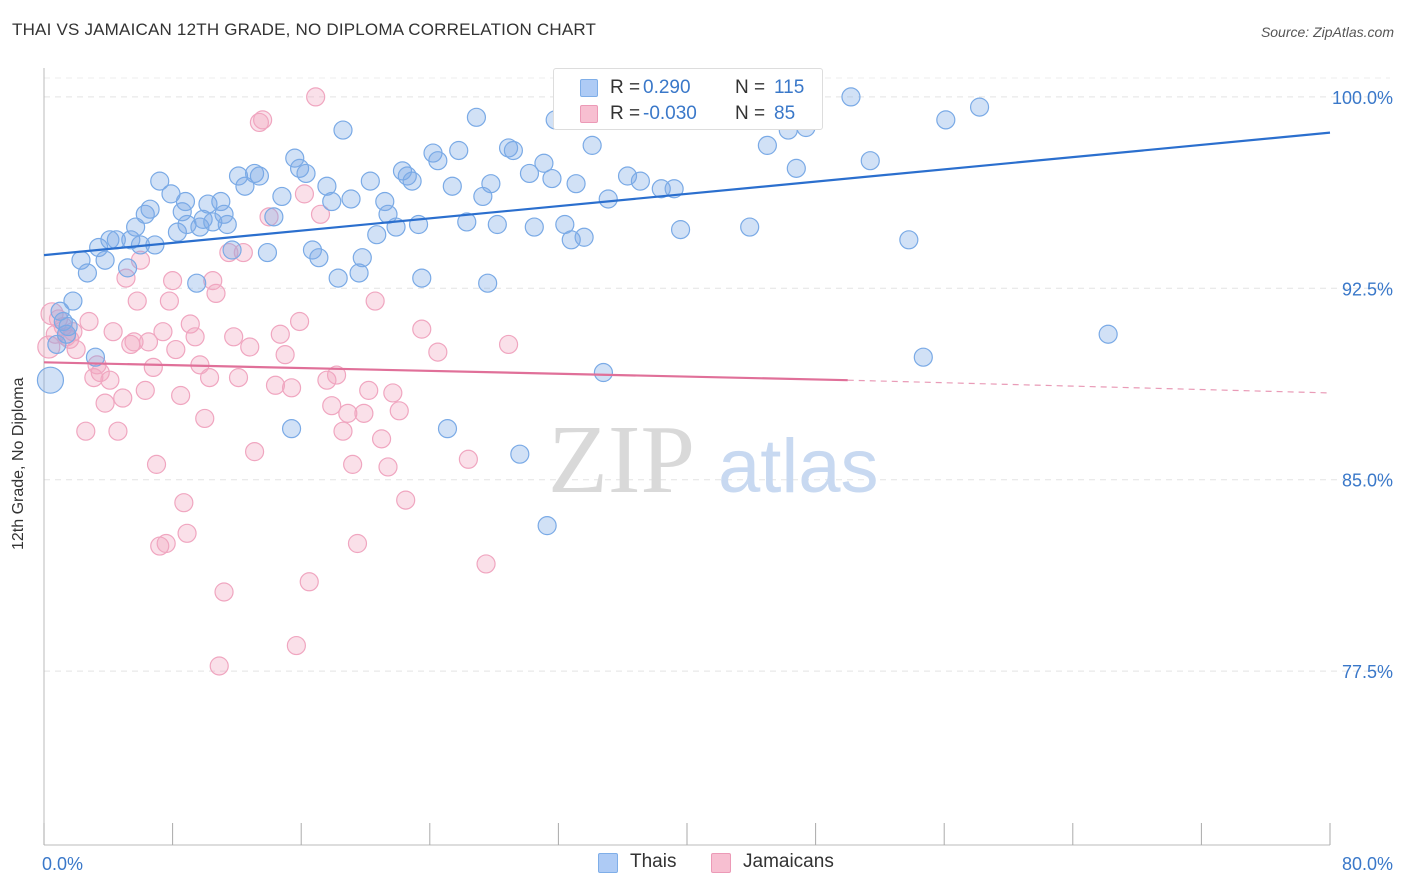  I want to click on thais-label: Thais, so click(653, 861).